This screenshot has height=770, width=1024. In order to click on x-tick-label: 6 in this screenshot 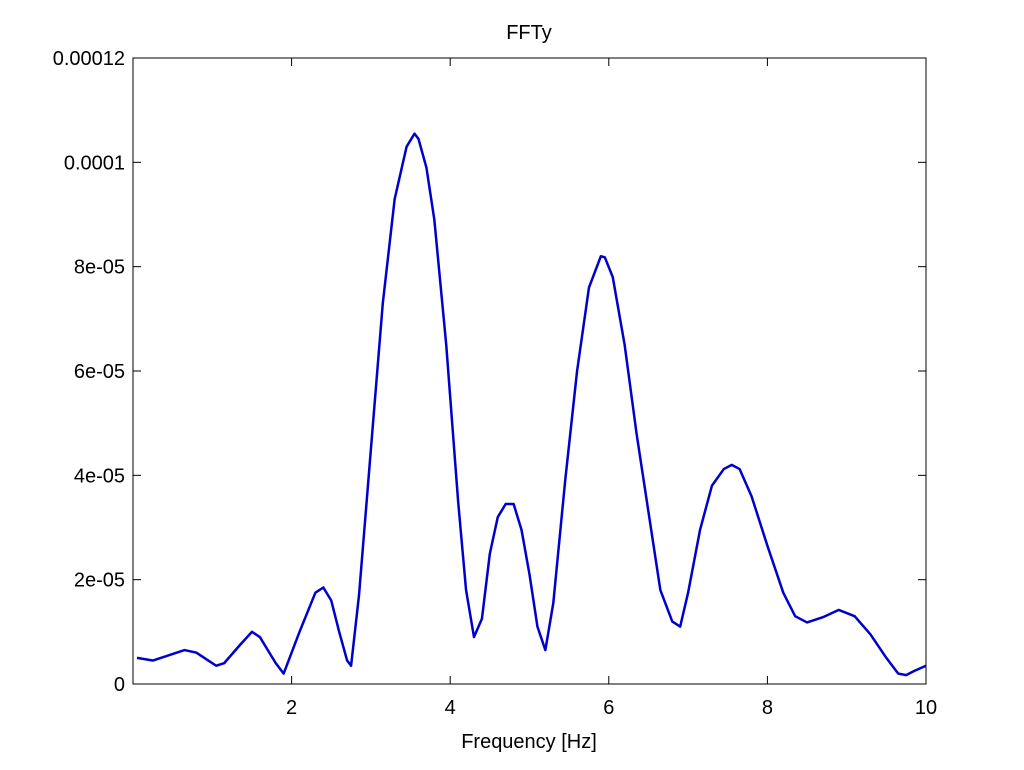, I will do `click(608, 708)`.